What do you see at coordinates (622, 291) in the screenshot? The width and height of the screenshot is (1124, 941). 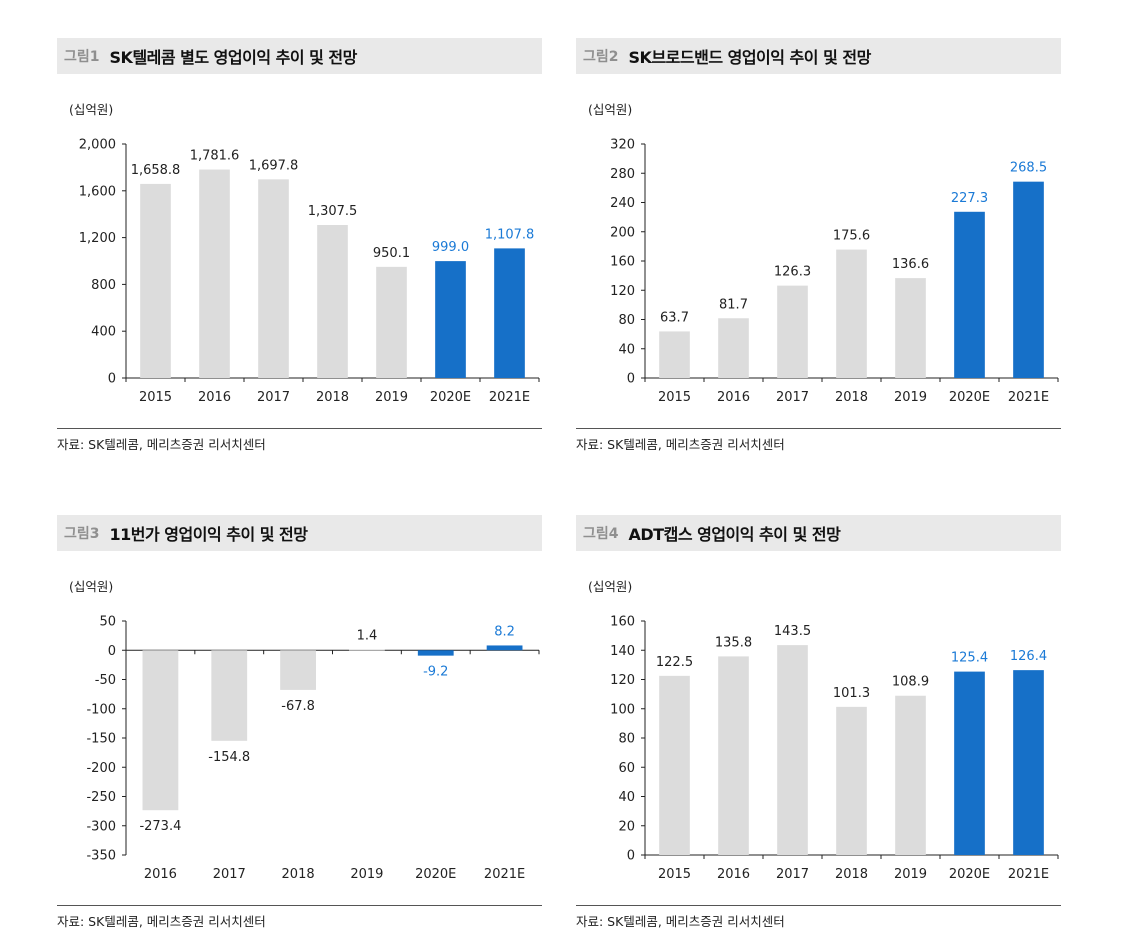 I see `y-tick-label: 120` at bounding box center [622, 291].